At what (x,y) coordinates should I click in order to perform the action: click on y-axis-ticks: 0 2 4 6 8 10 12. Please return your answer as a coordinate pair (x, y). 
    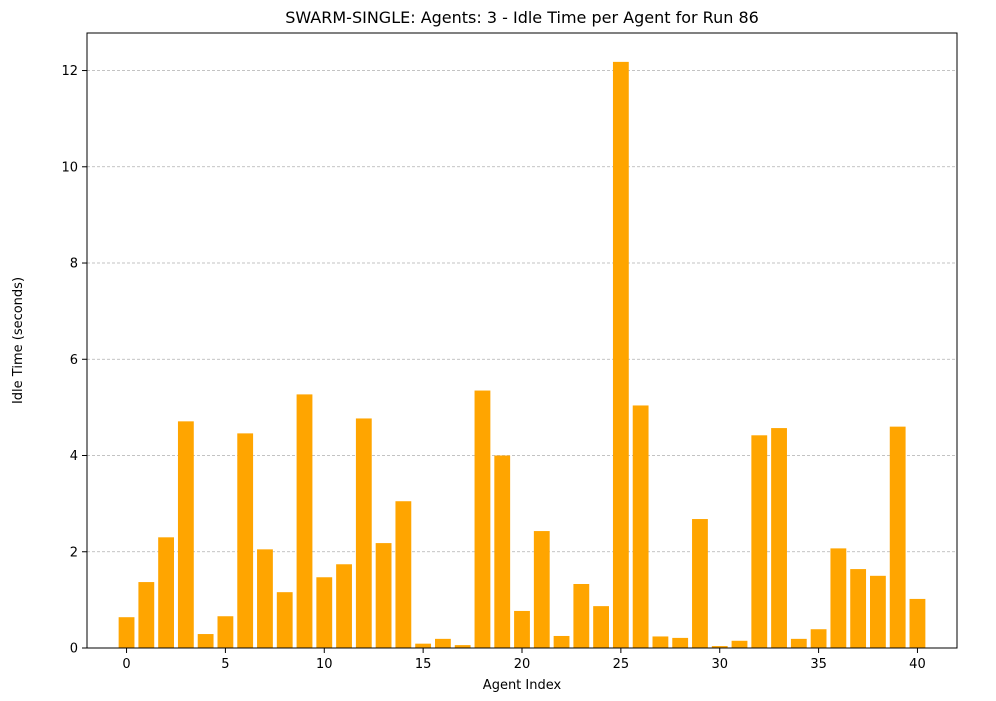
    Looking at the image, I should click on (74, 360).